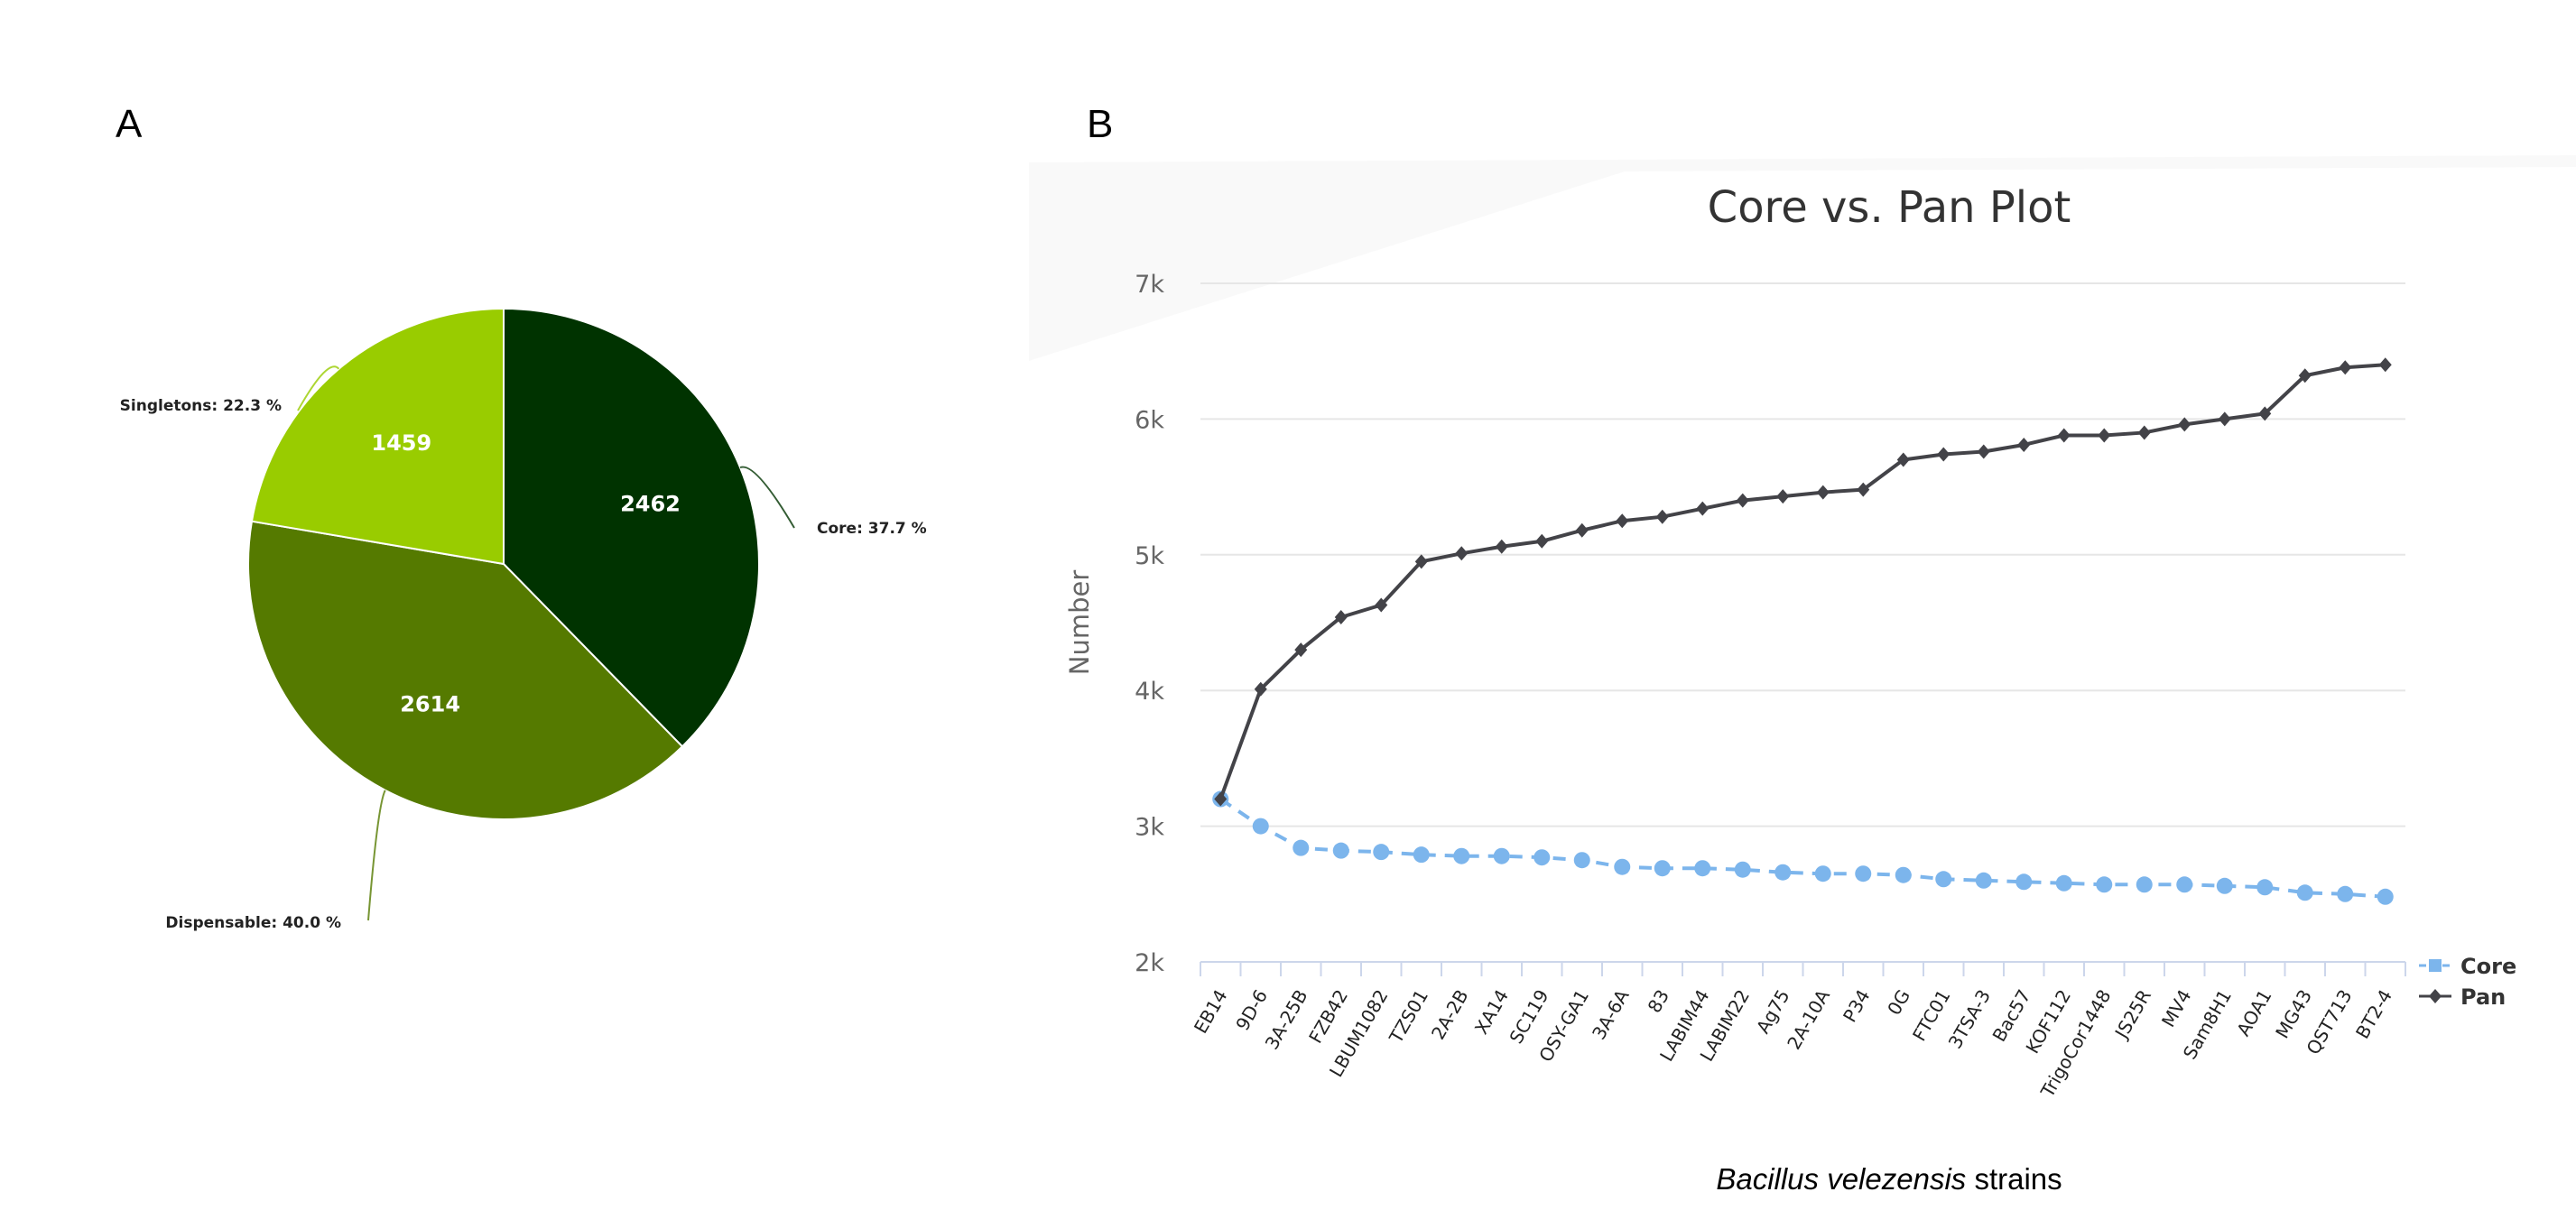 The image size is (2576, 1229). I want to click on point-core-sam8h1, so click(2224, 885).